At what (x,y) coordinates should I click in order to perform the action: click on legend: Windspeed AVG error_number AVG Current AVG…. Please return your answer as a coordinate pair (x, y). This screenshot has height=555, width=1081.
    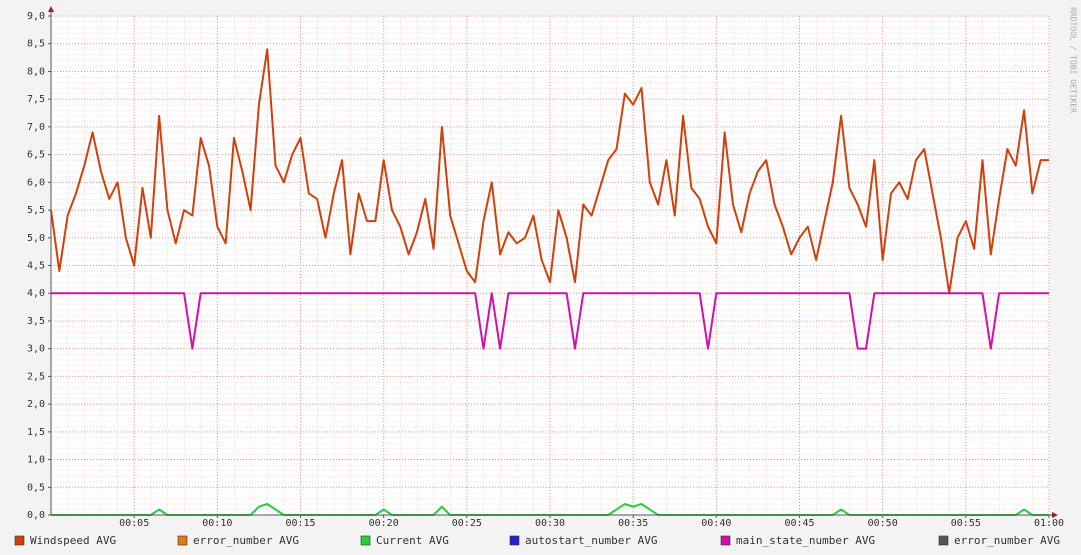
    Looking at the image, I should click on (537, 540).